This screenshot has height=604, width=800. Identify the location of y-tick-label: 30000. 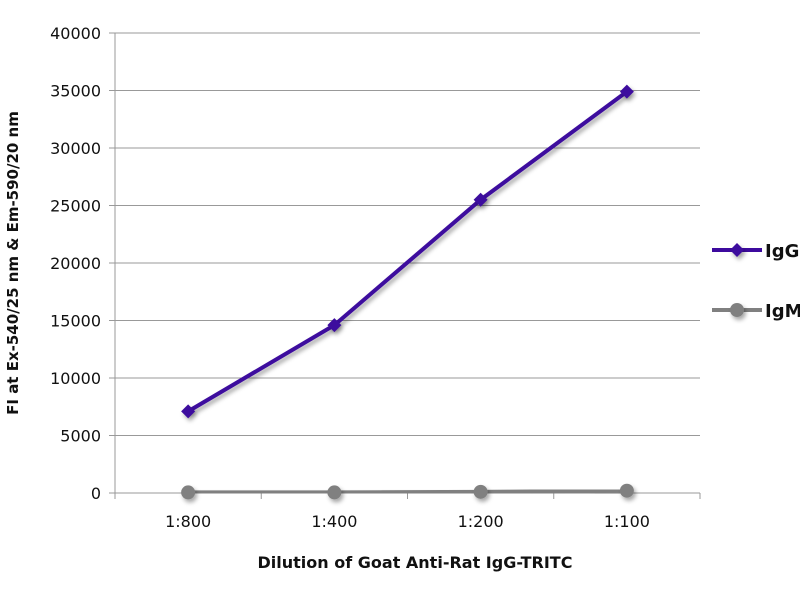
(75, 148).